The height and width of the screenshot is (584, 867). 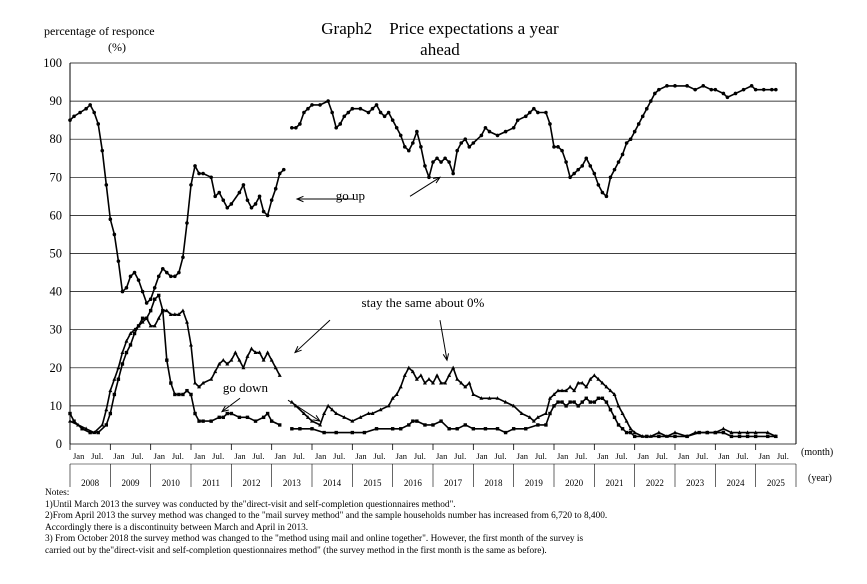 I want to click on y-tick-label: 20, so click(x=56, y=368).